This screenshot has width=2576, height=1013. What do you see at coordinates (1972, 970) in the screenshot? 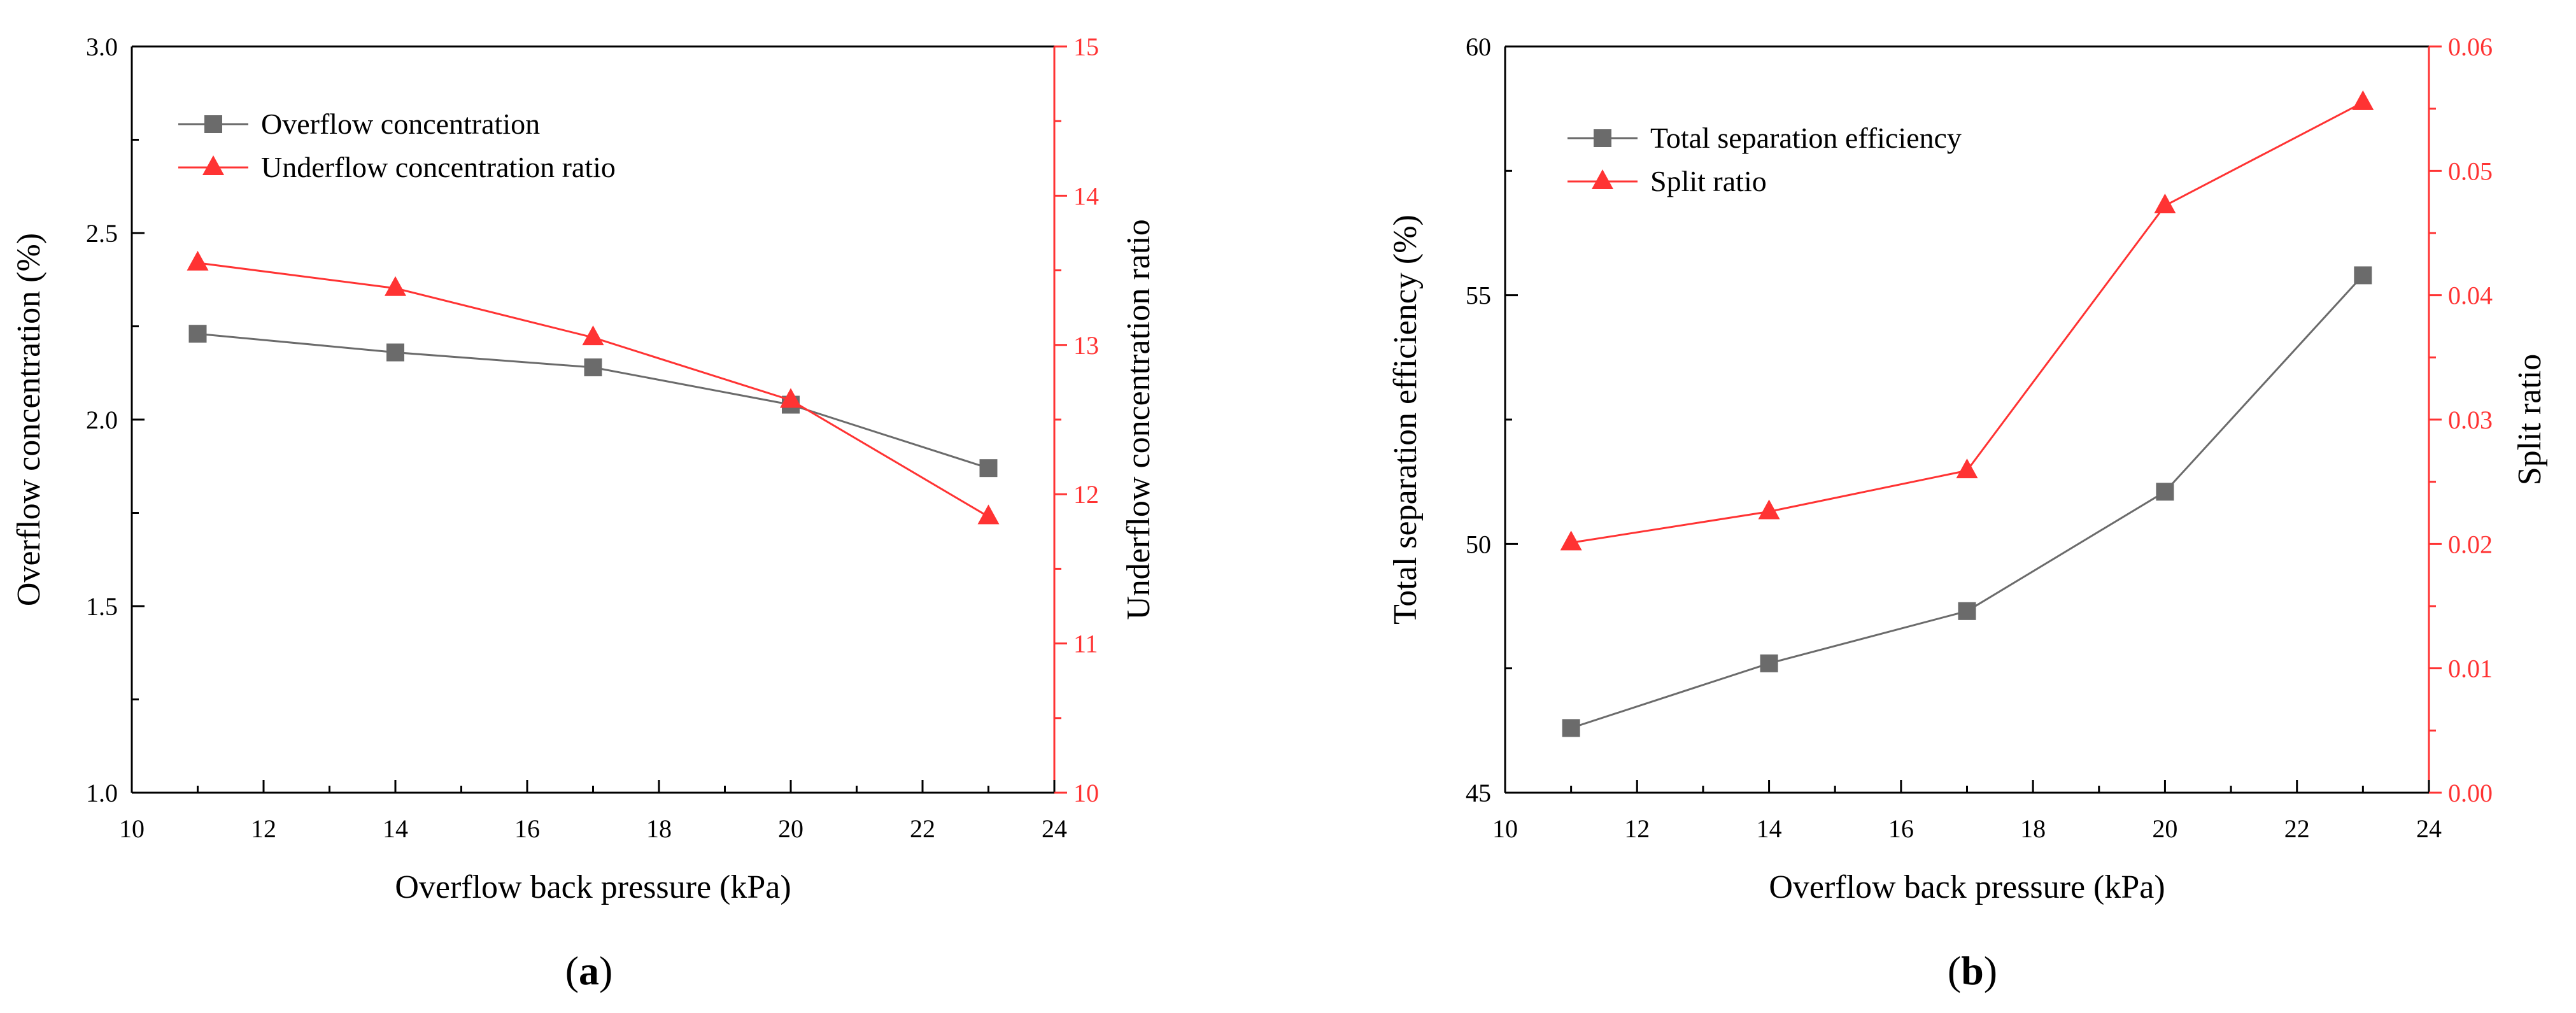
I see `panel-label: (b)` at bounding box center [1972, 970].